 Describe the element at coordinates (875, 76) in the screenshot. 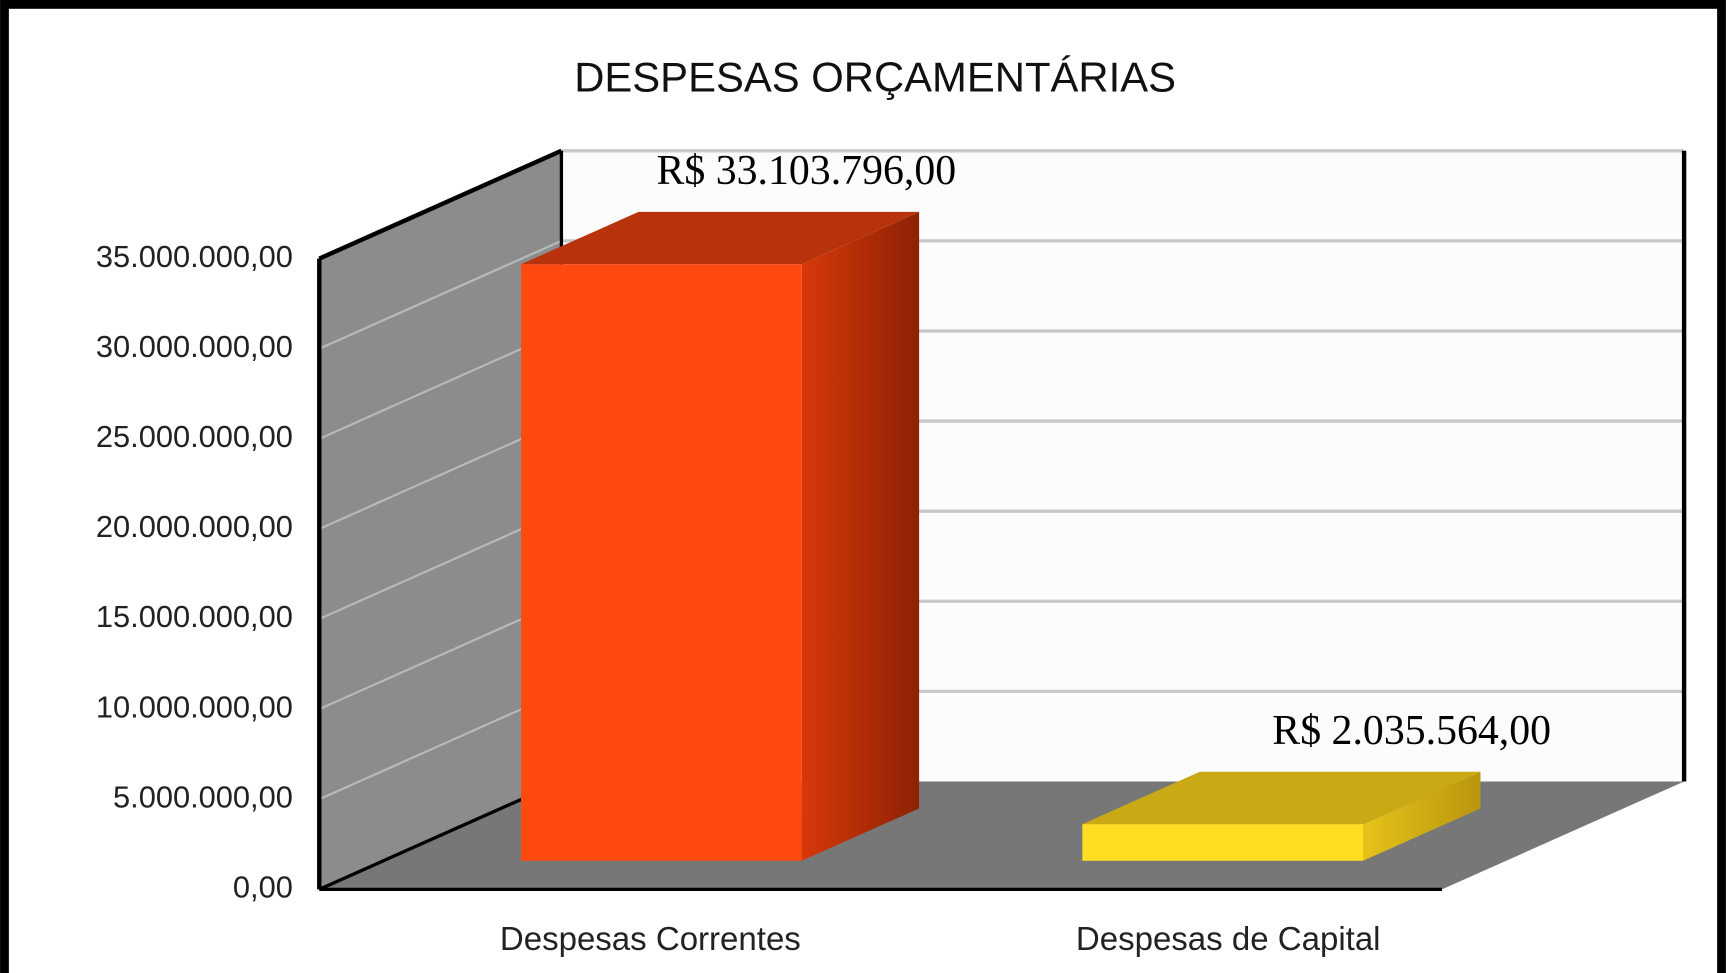

I see `chart-title: DESPESAS ORÇAMENTÁRIAS` at that location.